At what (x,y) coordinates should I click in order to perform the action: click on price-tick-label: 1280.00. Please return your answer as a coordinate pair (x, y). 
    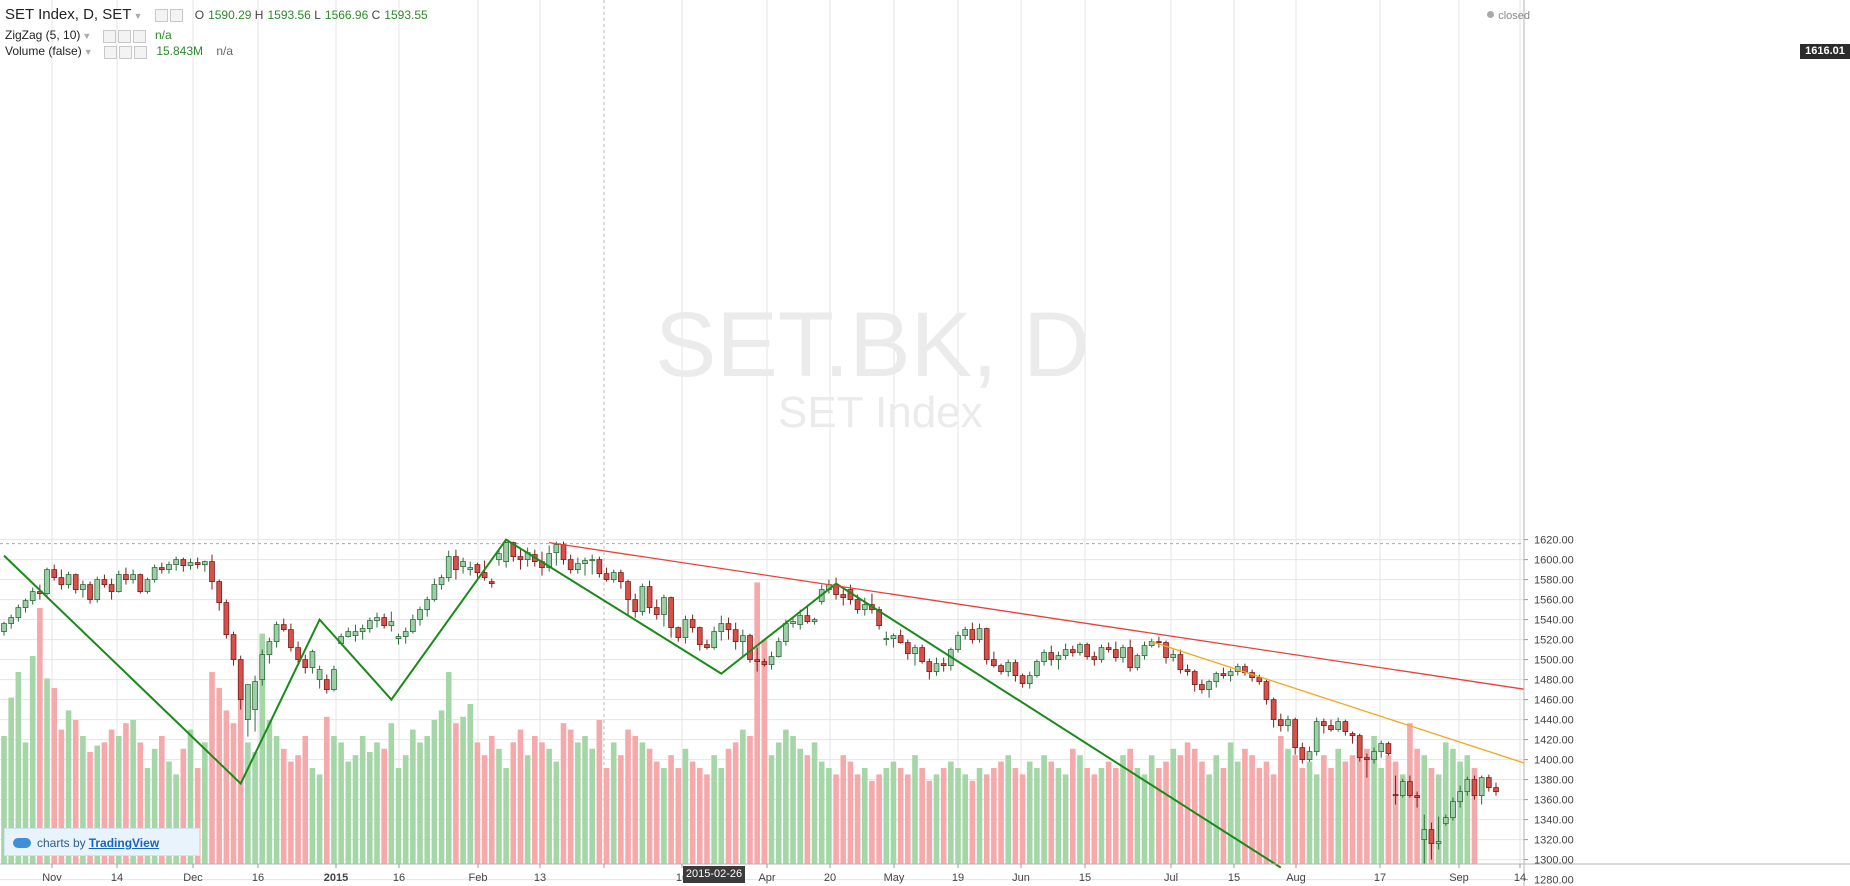
    Looking at the image, I should click on (1554, 880).